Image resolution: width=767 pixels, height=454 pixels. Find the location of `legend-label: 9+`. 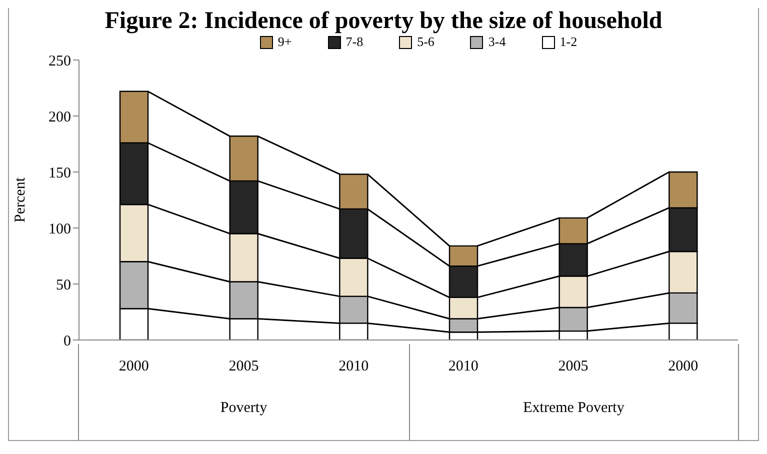

legend-label: 9+ is located at coordinates (285, 42).